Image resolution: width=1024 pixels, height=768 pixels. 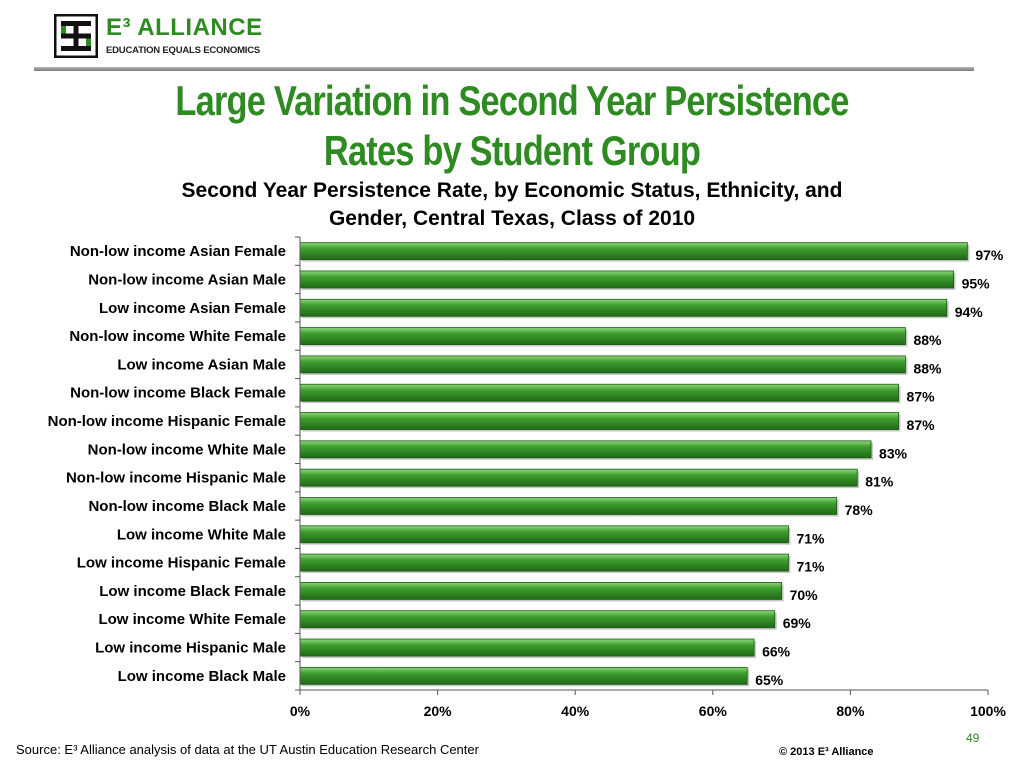 What do you see at coordinates (187, 506) in the screenshot?
I see `category-label: Non-low income Black Male` at bounding box center [187, 506].